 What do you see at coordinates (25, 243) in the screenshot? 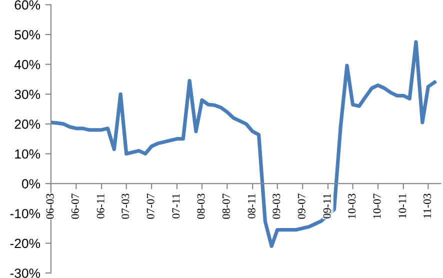
I see `y-tick-label: -20%` at bounding box center [25, 243].